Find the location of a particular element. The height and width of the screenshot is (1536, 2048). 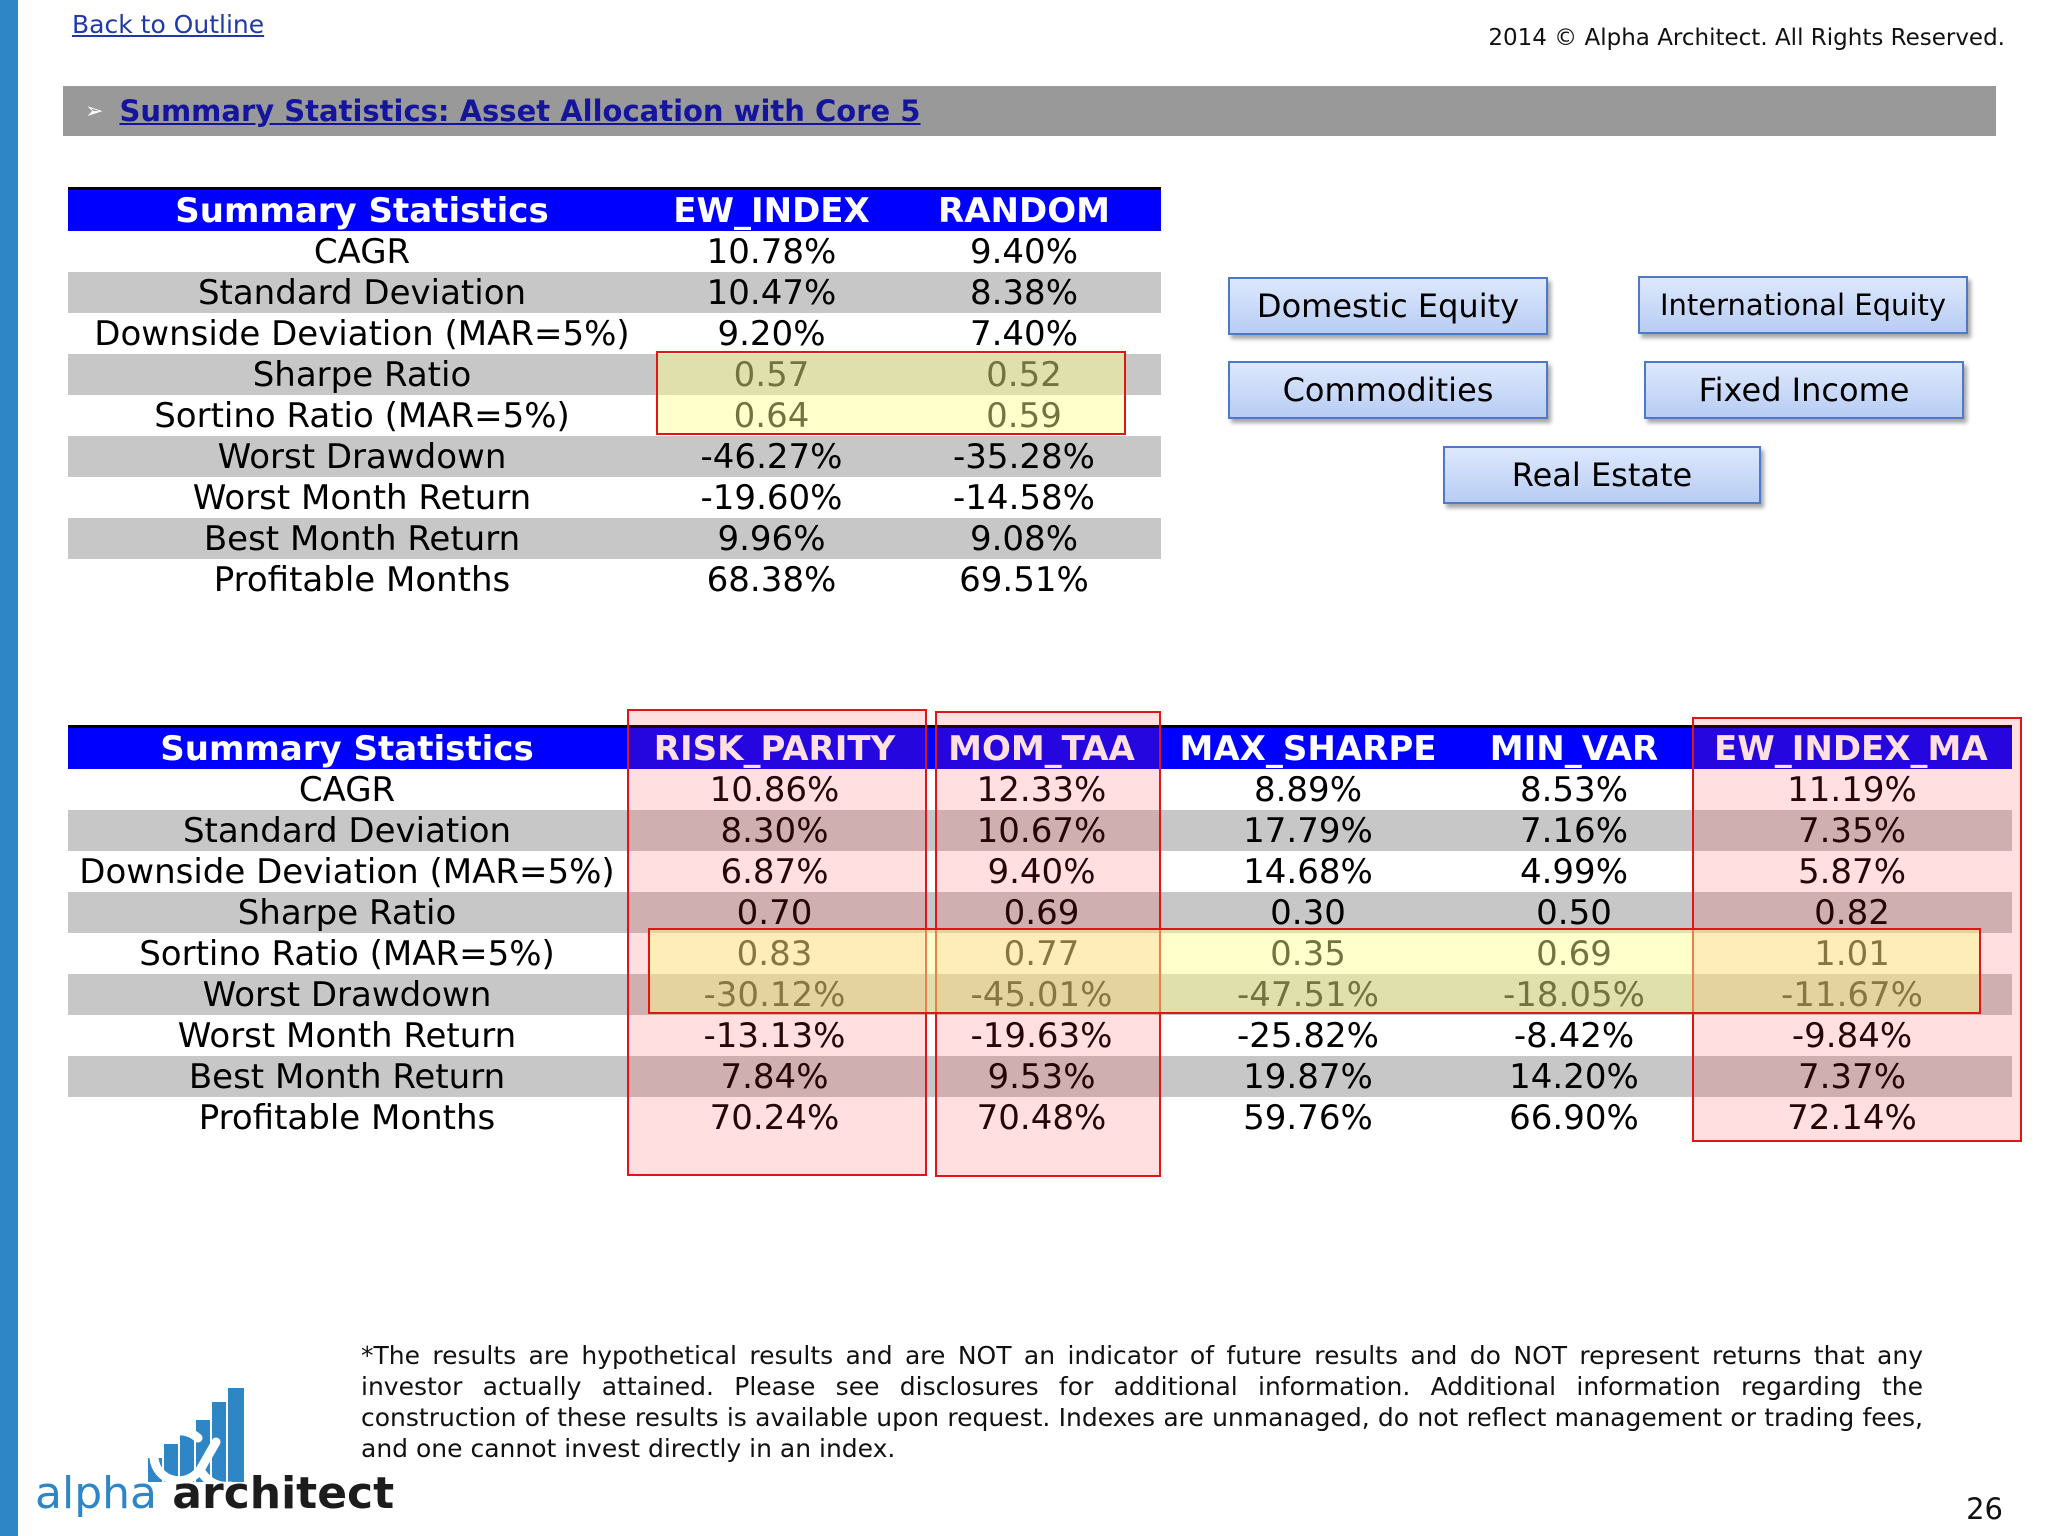

column-header: EW_INDEX_MA is located at coordinates (1852, 747).